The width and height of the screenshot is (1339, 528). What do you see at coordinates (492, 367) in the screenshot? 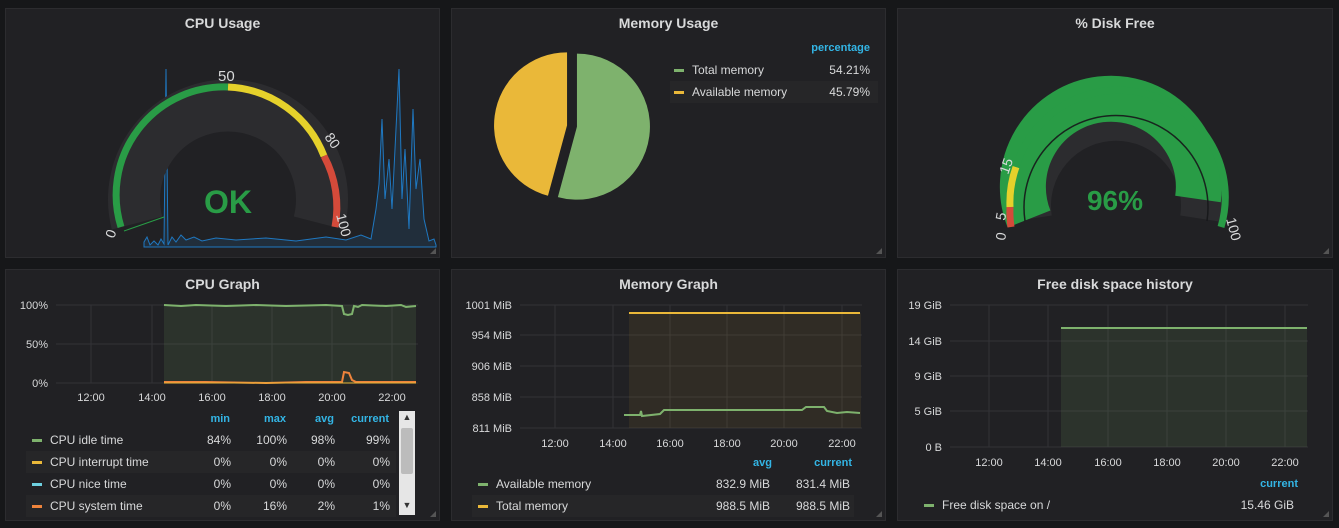
I see `y-tick: 906 MiB` at bounding box center [492, 367].